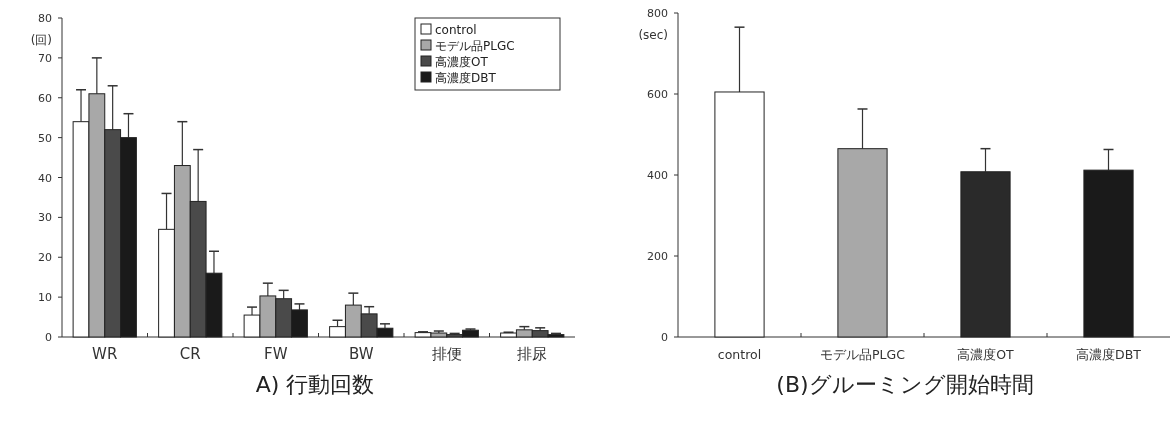  What do you see at coordinates (276, 354) in the screenshot?
I see `x-tick-label: FW` at bounding box center [276, 354].